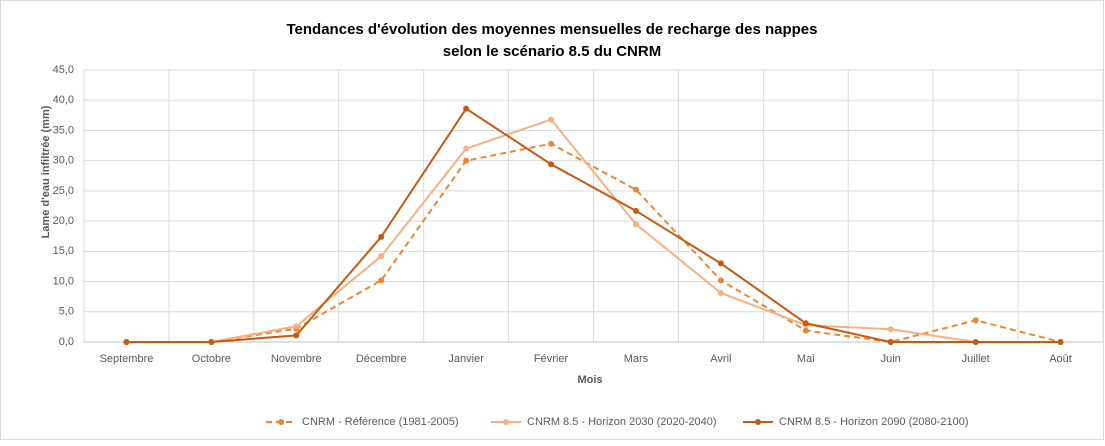 The height and width of the screenshot is (446, 1105). I want to click on x-axis-title: Mois, so click(589, 380).